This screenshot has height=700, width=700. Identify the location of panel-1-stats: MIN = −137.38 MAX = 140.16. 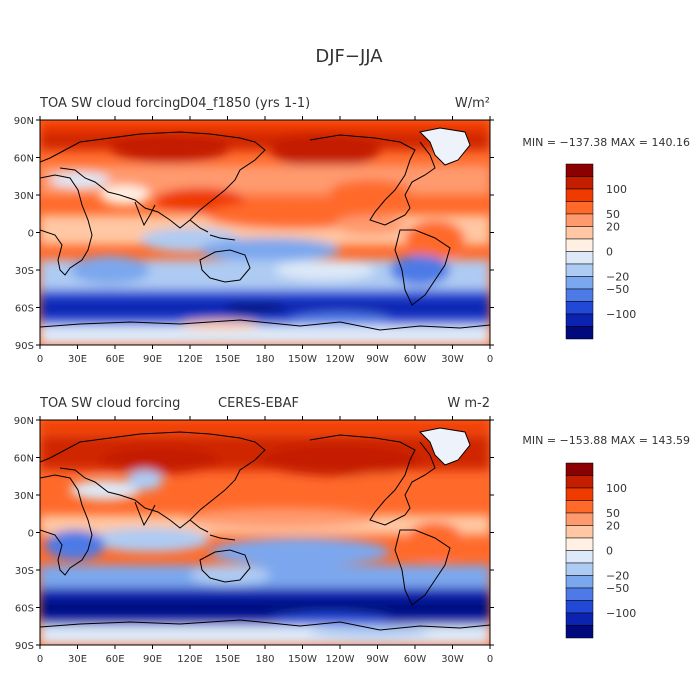
(606, 142).